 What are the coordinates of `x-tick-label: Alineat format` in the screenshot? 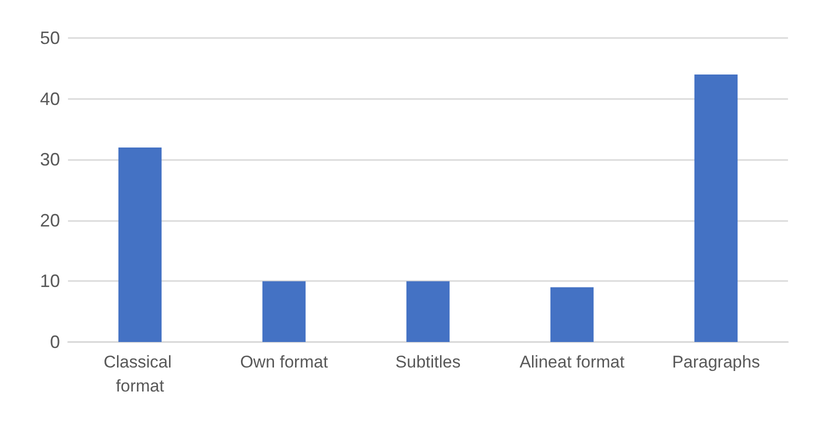 It's located at (572, 362).